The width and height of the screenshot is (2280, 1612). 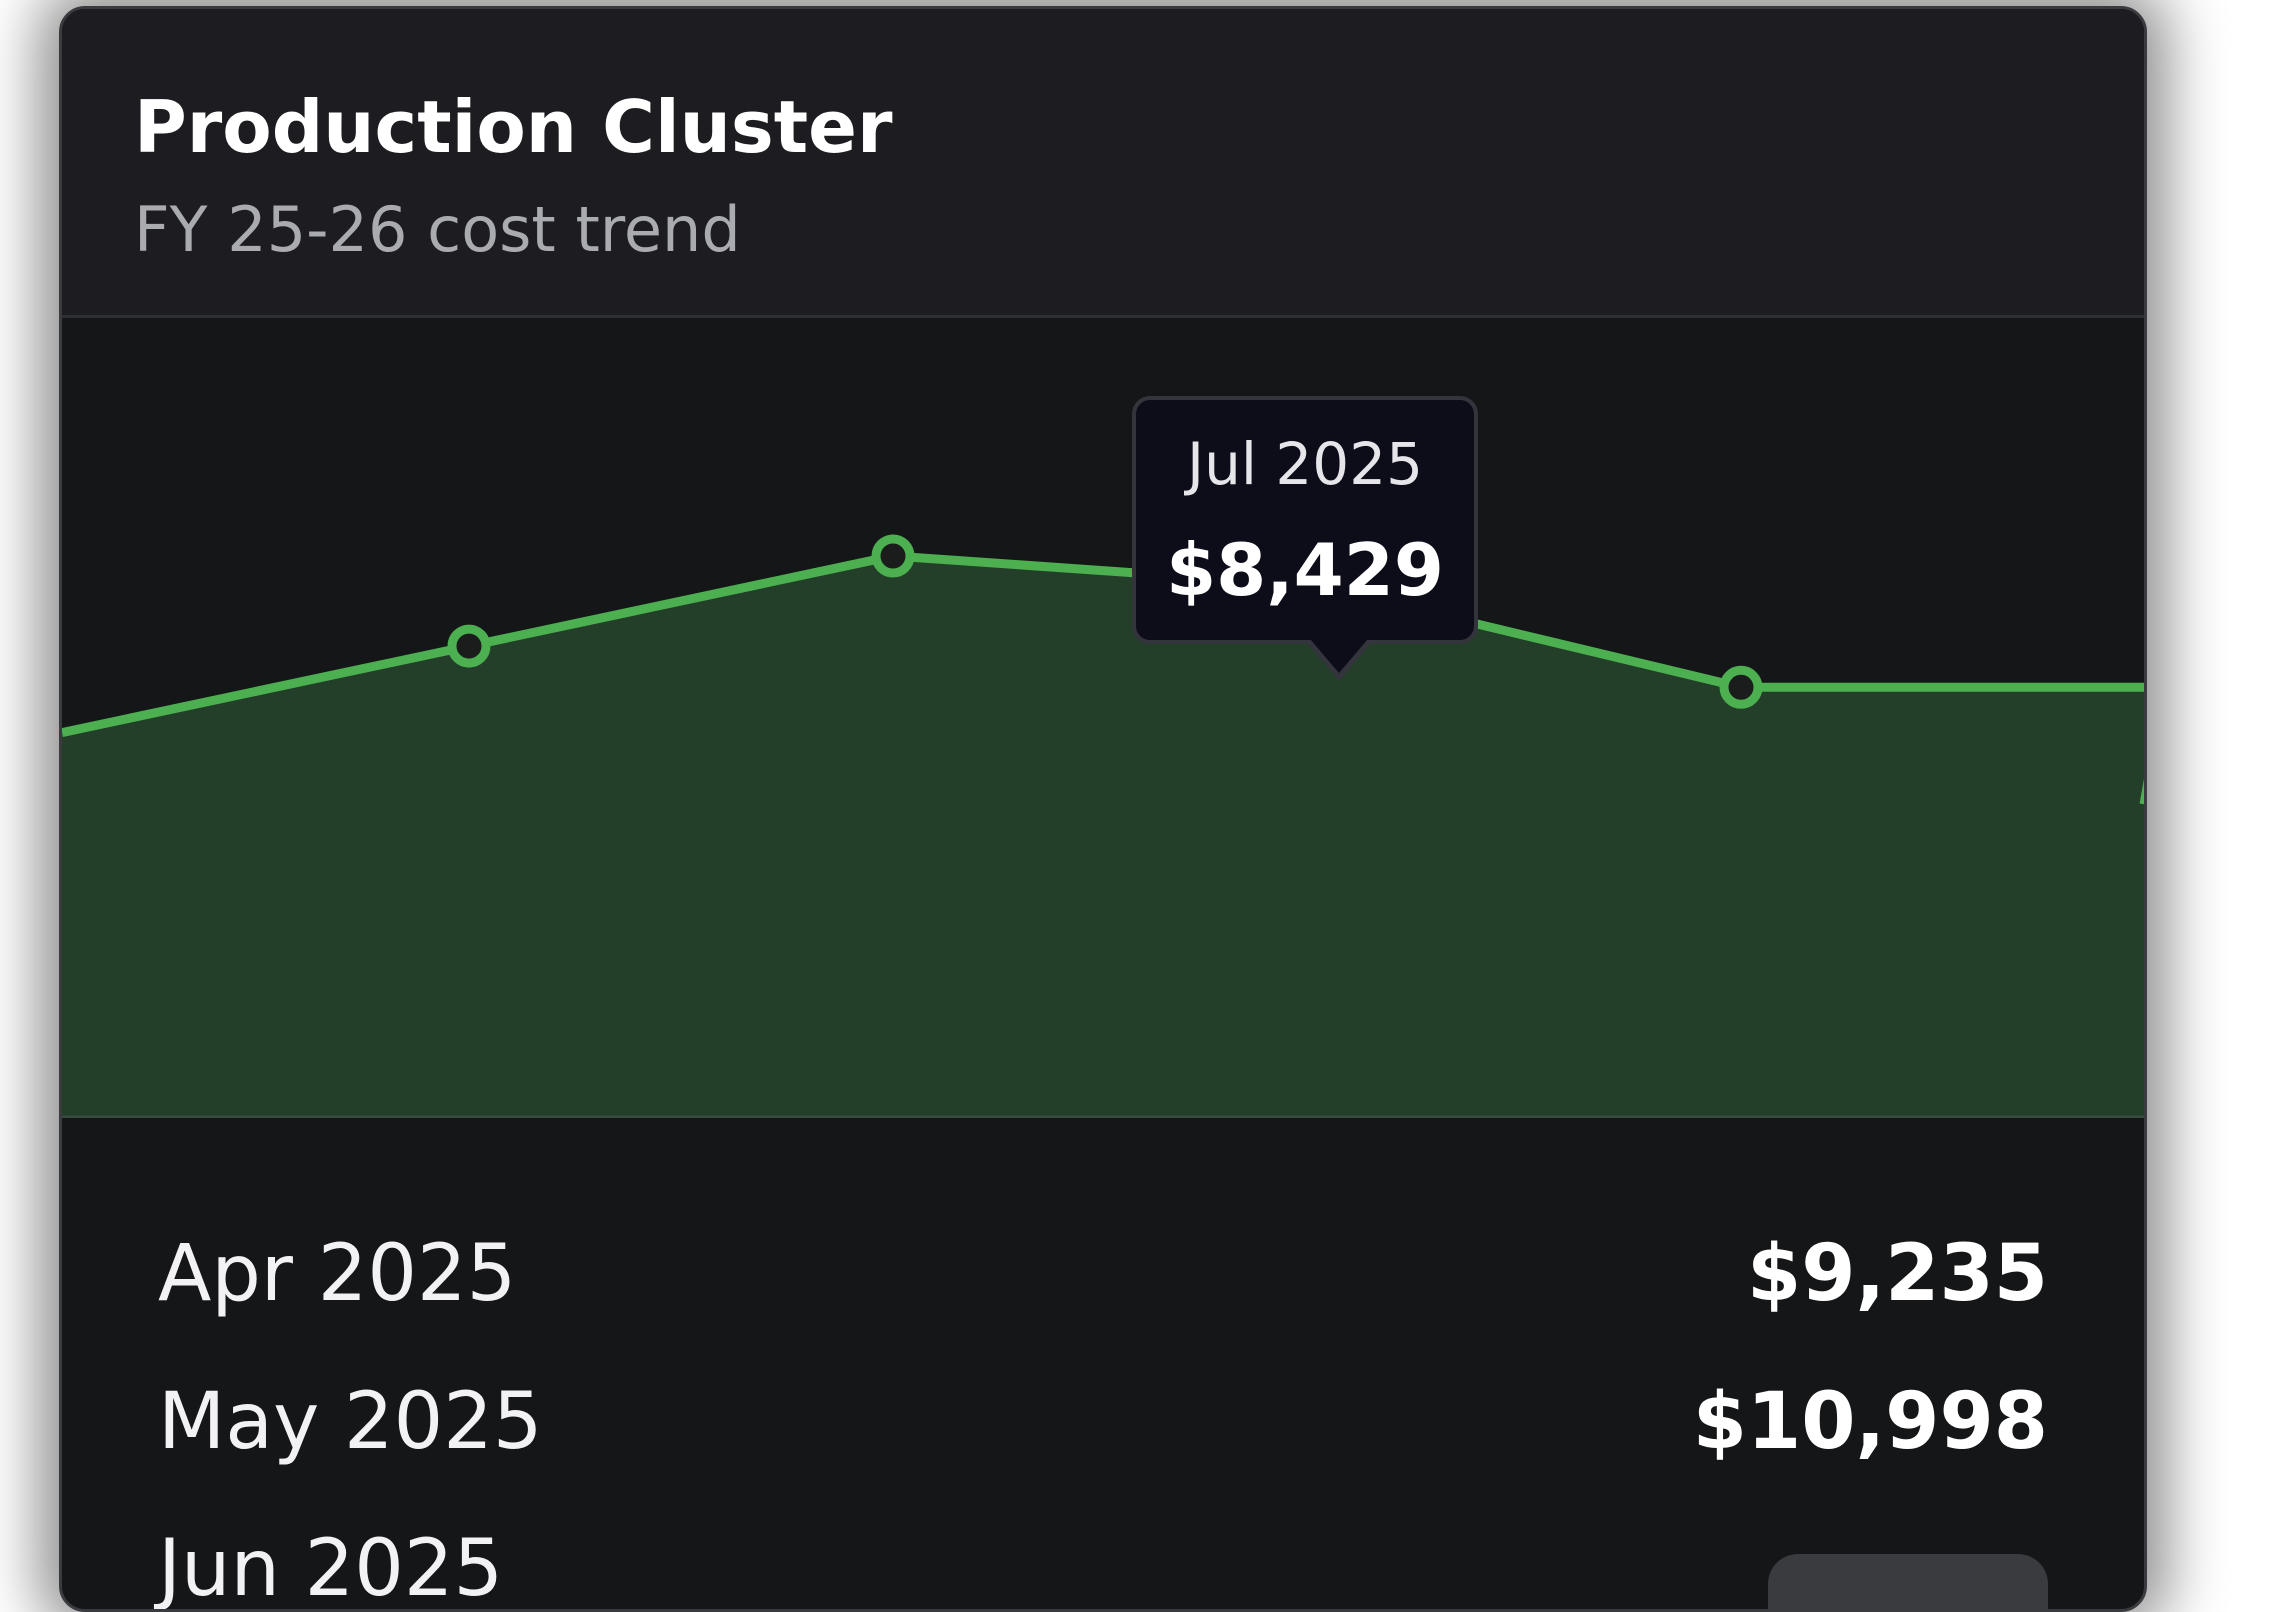 What do you see at coordinates (1103, 1437) in the screenshot?
I see `list-item: May 2025 $10,998` at bounding box center [1103, 1437].